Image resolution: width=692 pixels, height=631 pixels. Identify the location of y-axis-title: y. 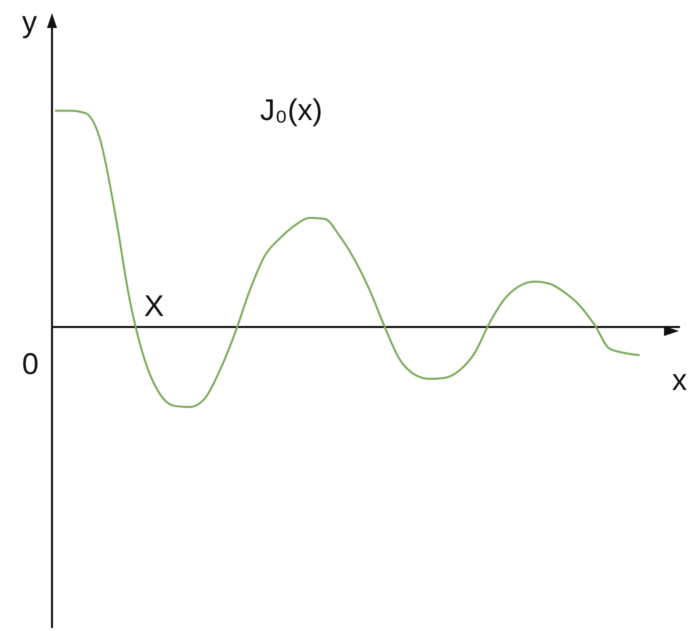
(29, 22).